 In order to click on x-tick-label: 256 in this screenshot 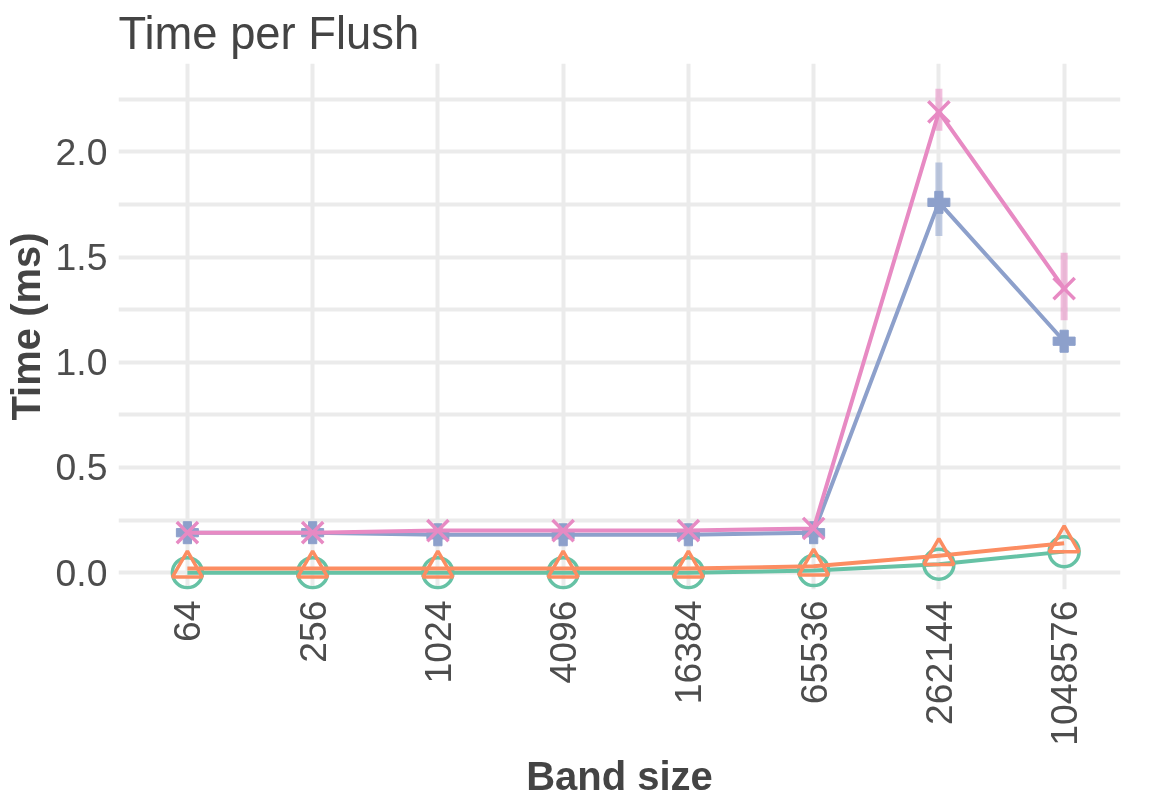, I will do `click(312, 631)`.